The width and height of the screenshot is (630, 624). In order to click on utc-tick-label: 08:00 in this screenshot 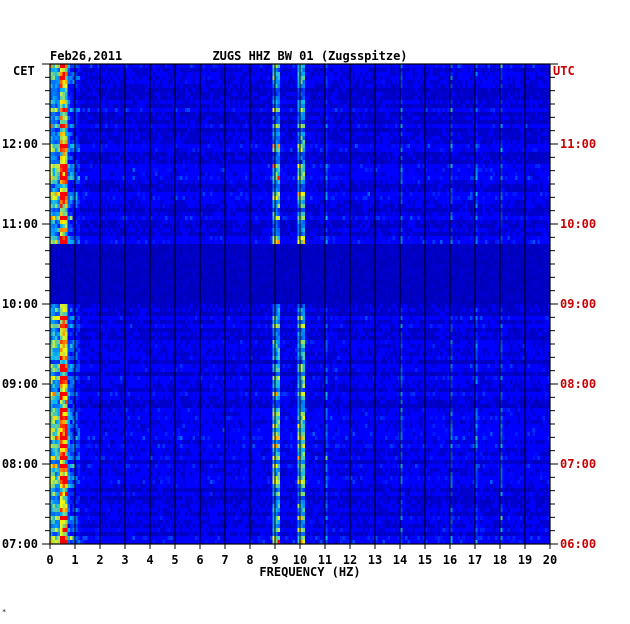, I will do `click(578, 384)`.